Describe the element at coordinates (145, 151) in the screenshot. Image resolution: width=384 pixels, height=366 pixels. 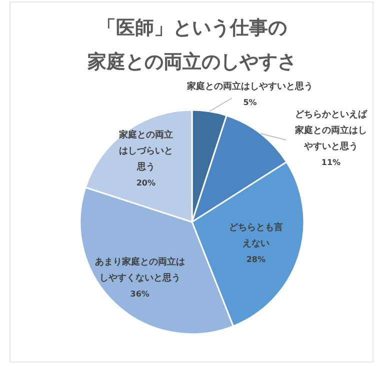
I see `slice-label: 家庭との両立はしづらいと思う` at that location.